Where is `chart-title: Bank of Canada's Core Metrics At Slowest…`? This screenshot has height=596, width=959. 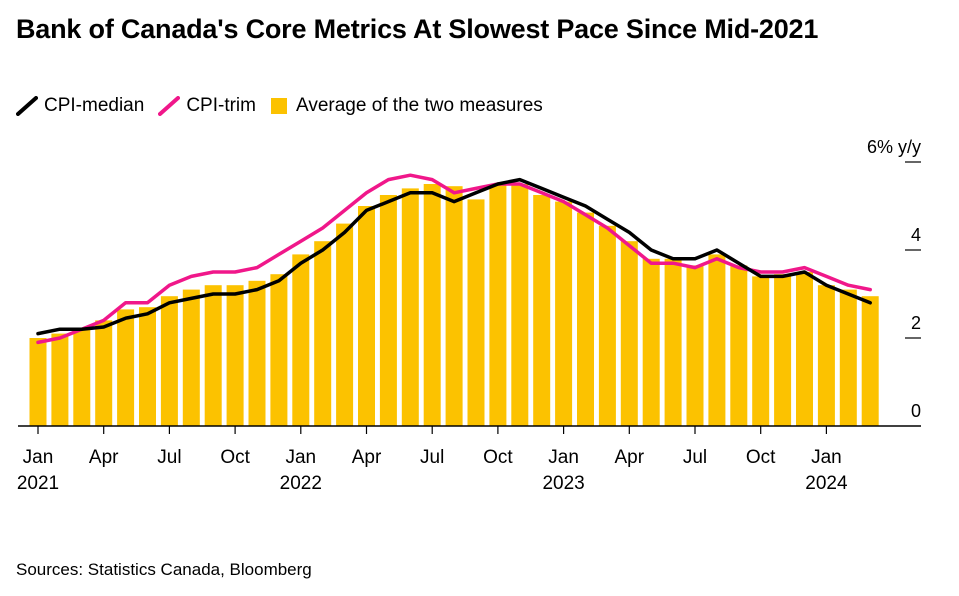 chart-title: Bank of Canada's Core Metrics At Slowest… is located at coordinates (417, 29).